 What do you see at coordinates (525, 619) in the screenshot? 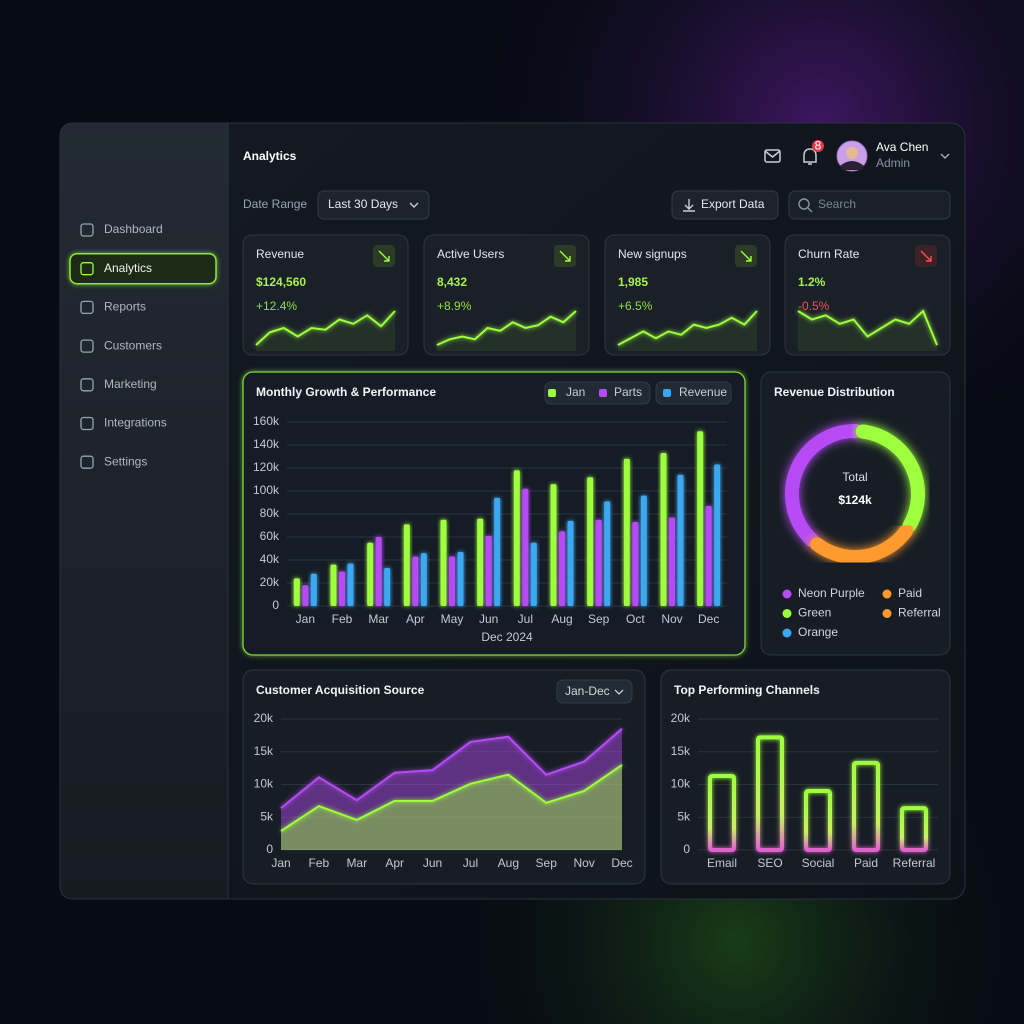
I see `x-tick-label: Jul` at bounding box center [525, 619].